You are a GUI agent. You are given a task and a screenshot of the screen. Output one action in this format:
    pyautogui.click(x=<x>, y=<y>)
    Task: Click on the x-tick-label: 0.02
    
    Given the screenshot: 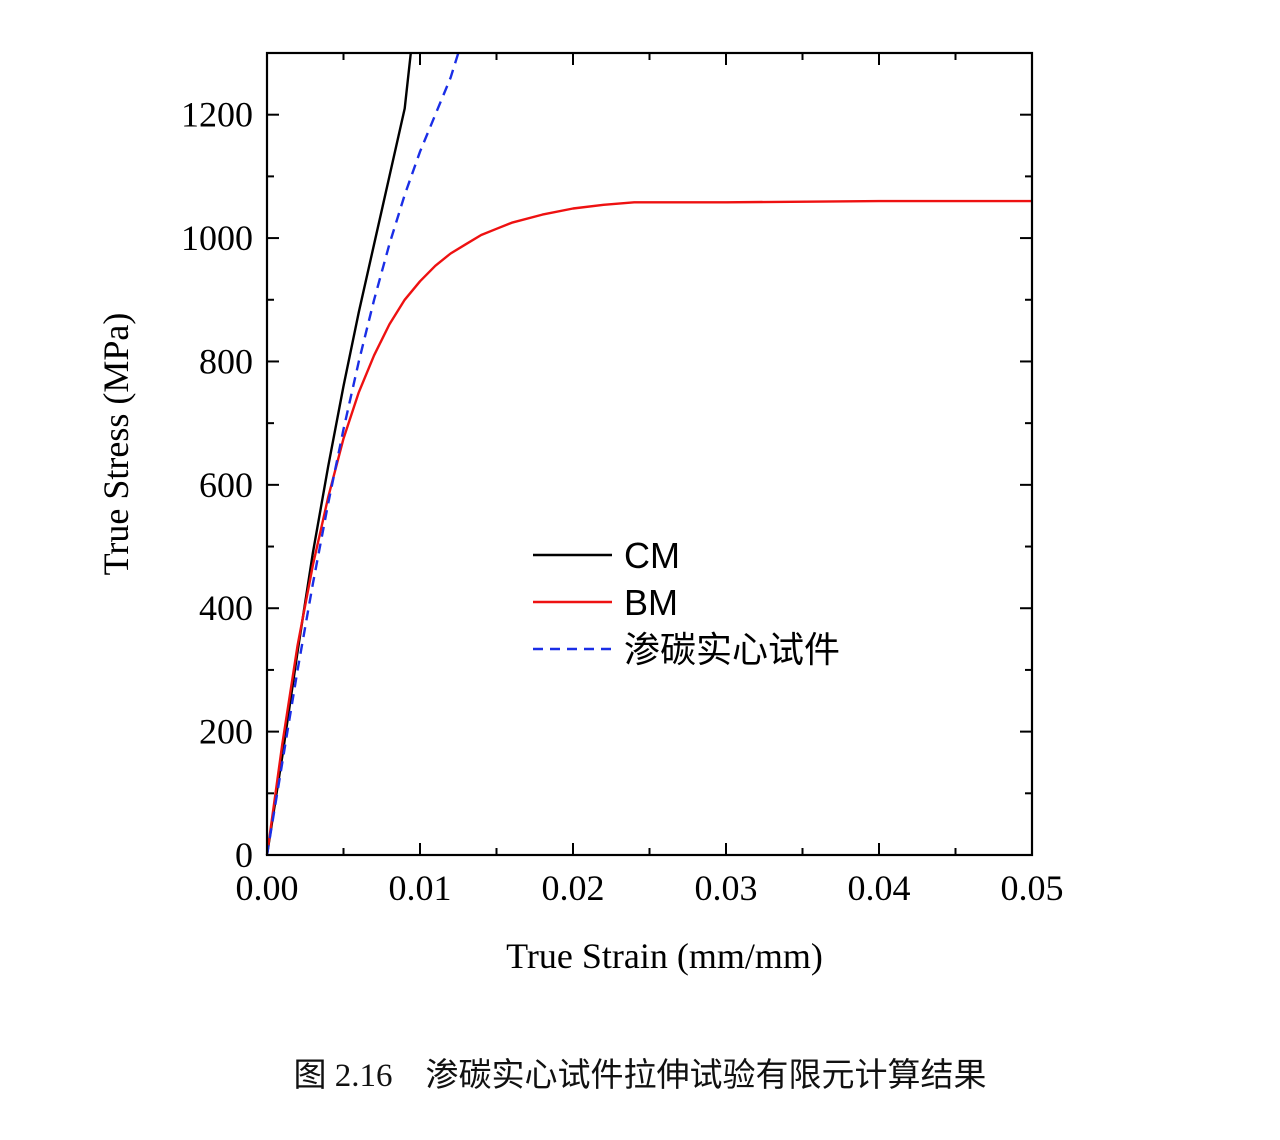 What is the action you would take?
    pyautogui.click(x=573, y=888)
    